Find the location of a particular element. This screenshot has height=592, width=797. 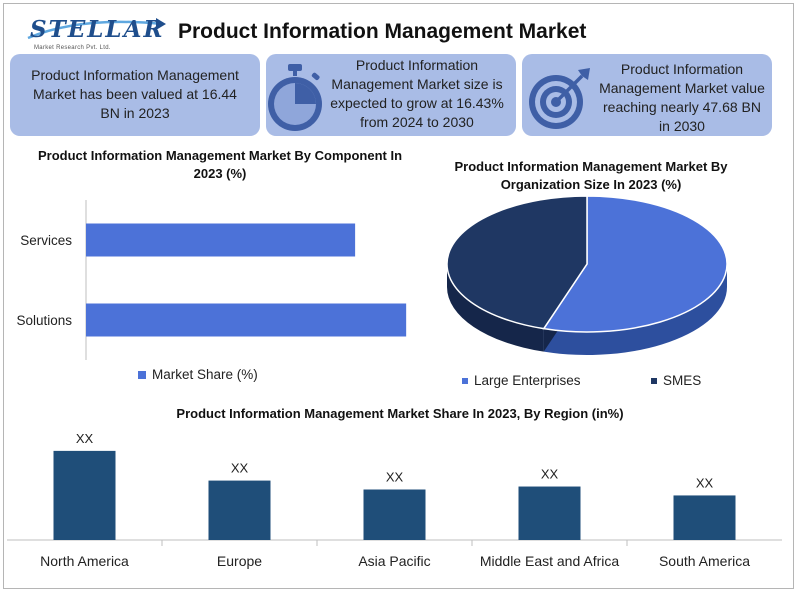

logo-swoosh-icon is located at coordinates (96, 29).